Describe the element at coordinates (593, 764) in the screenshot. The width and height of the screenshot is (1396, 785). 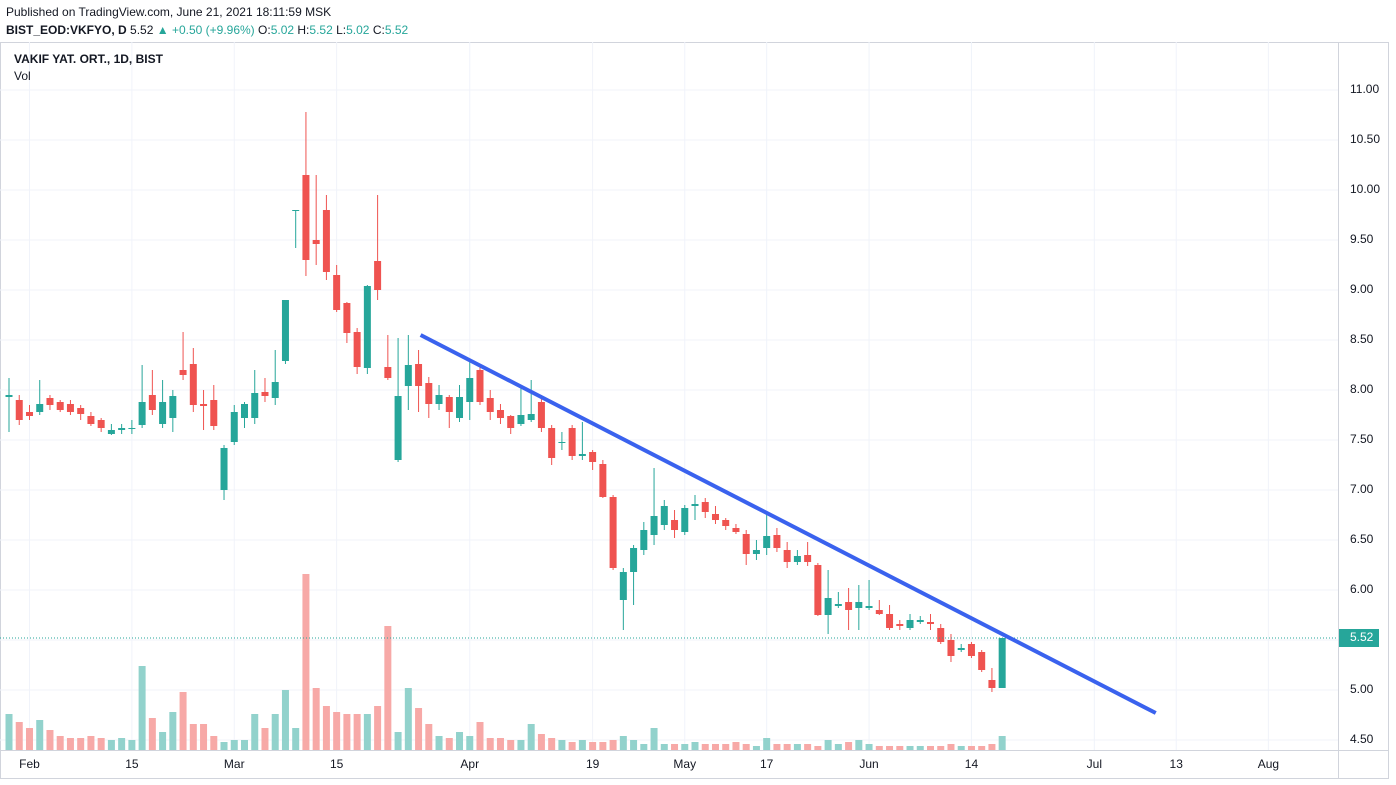
I see `x-tick-label: 19` at that location.